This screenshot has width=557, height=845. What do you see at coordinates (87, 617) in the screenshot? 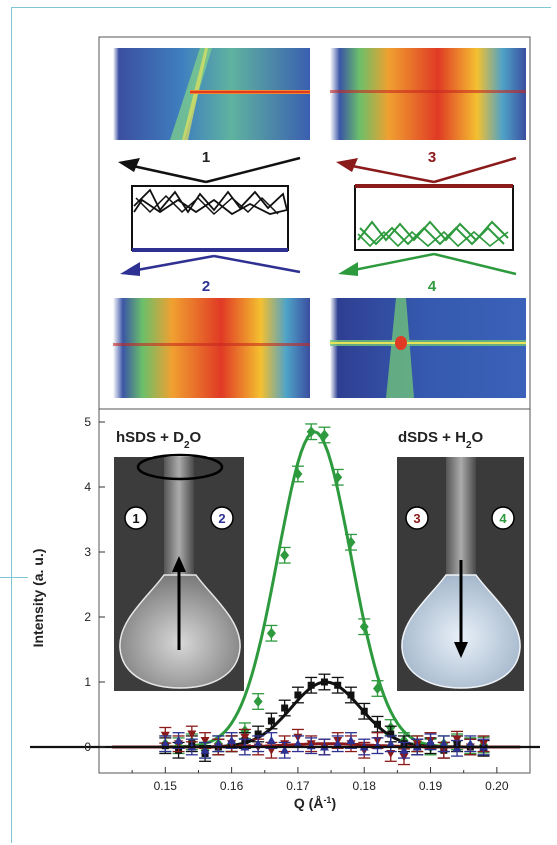
I see `y-tick-label: 2` at bounding box center [87, 617].